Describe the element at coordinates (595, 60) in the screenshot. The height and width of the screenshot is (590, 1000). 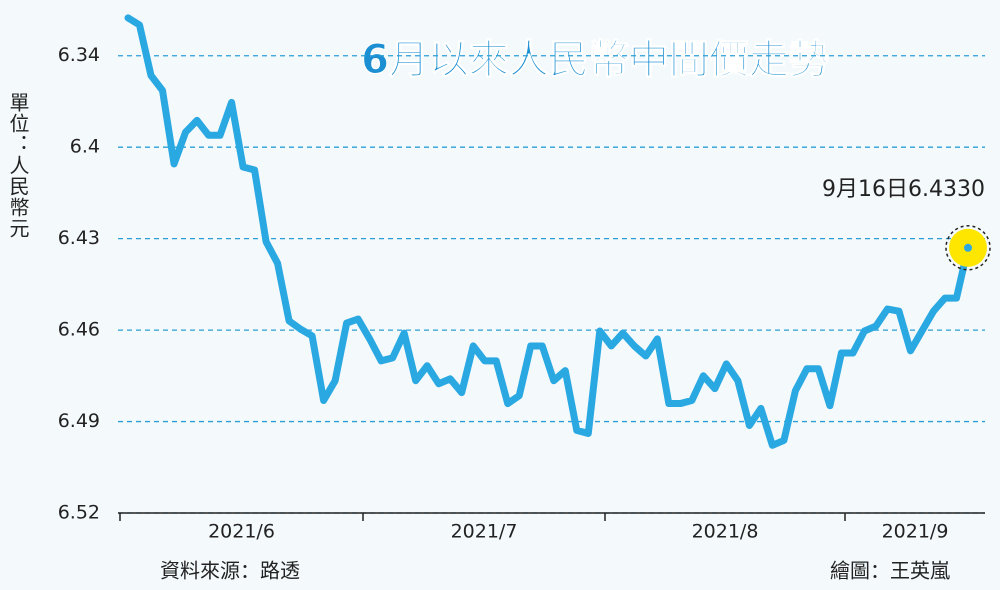
I see `chart-title: 6月以來人民幣中間價走勢` at that location.